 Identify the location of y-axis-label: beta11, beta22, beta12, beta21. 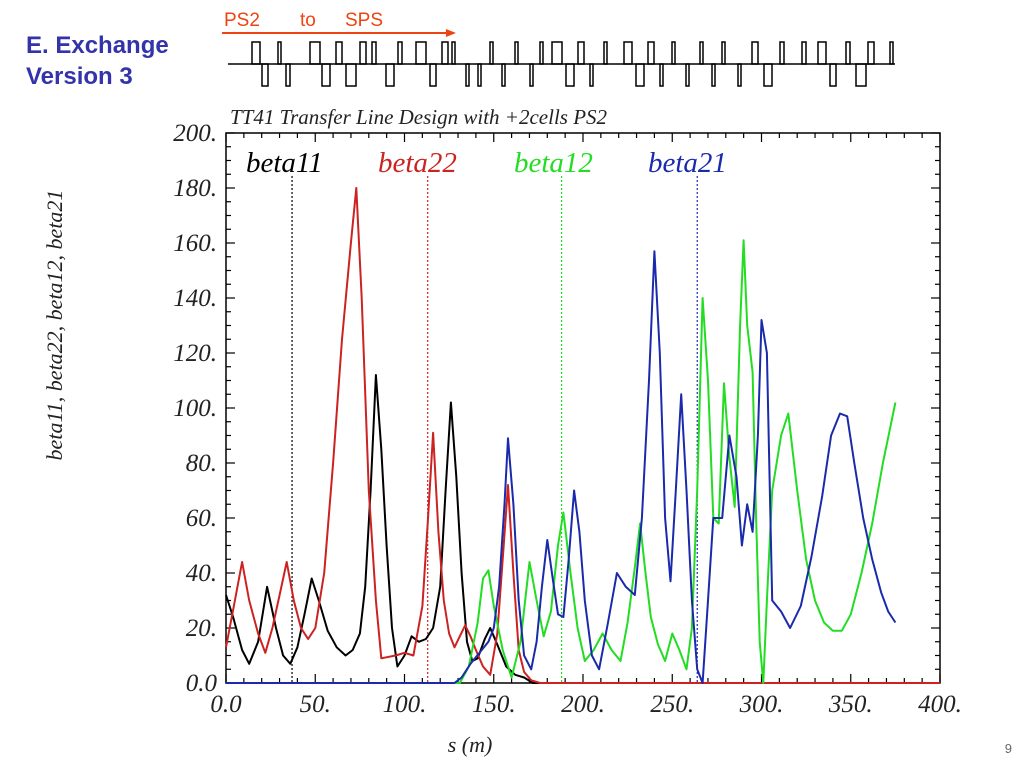
(54, 325).